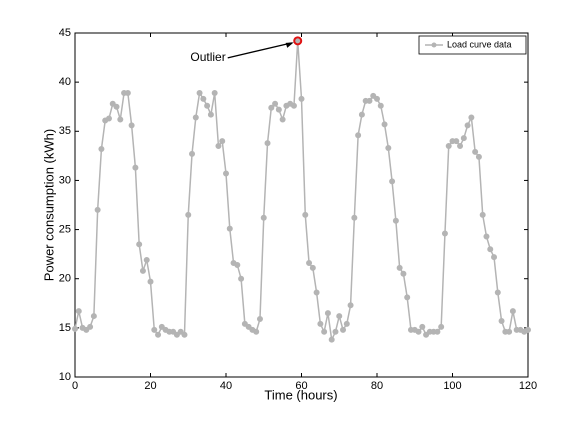  I want to click on y-tick-label: 45, so click(65, 33).